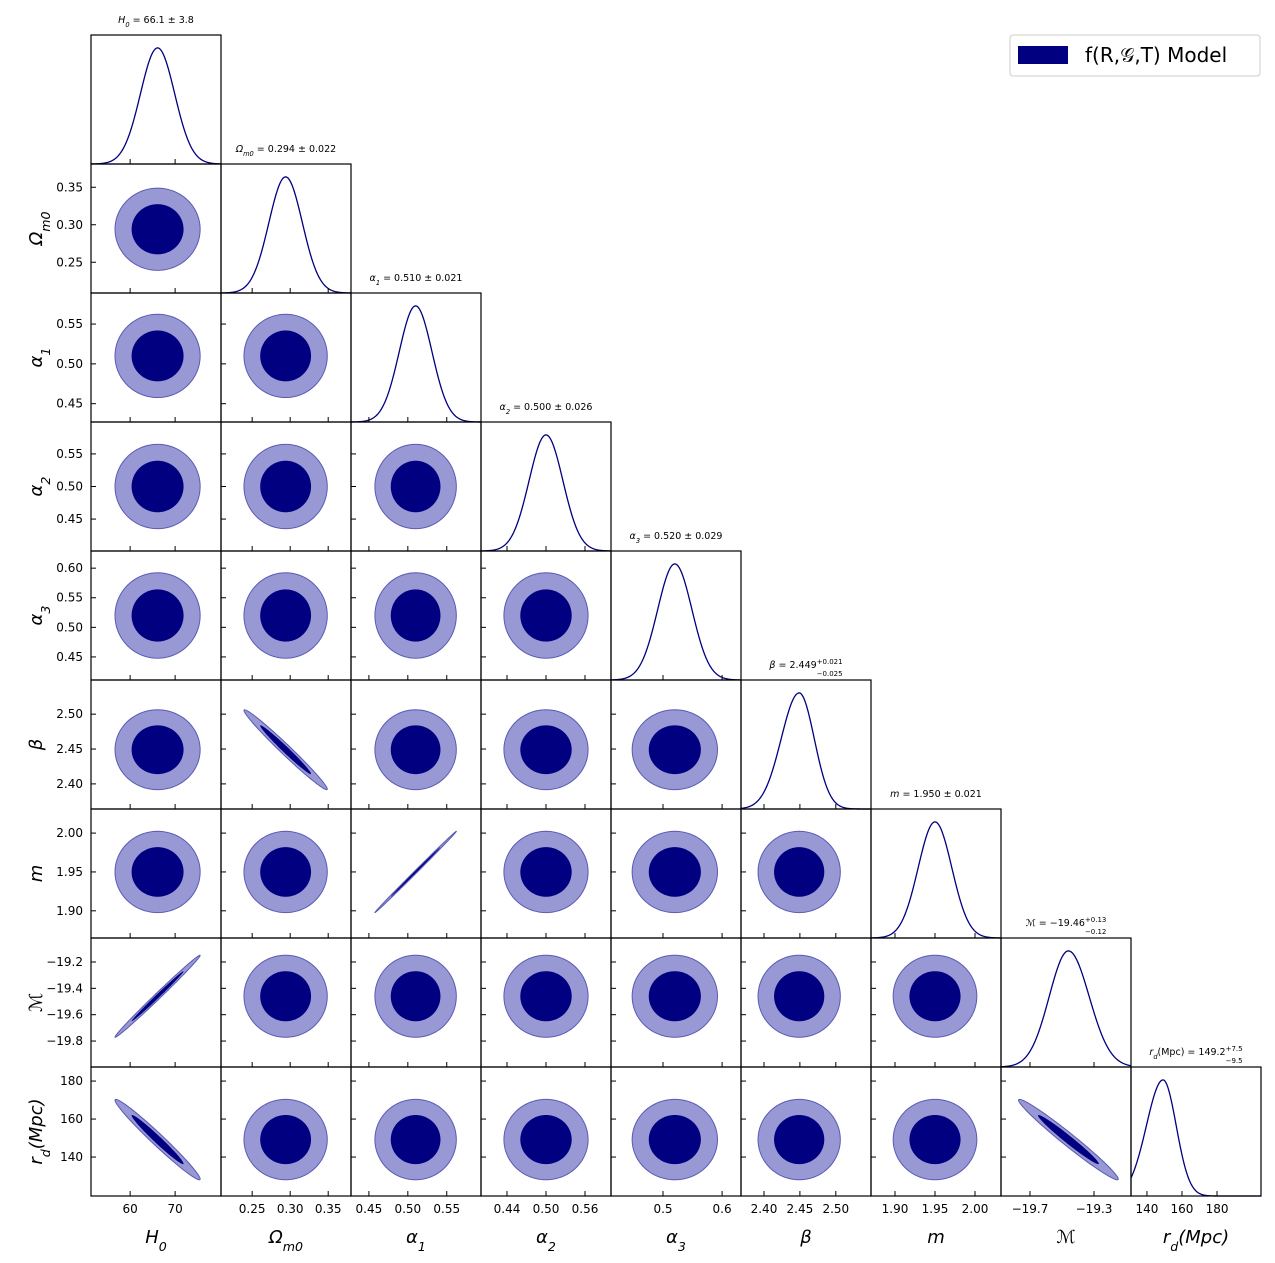 The image size is (1275, 1263). What do you see at coordinates (546, 409) in the screenshot?
I see `panel-title: α2 = 0.500 ± 0.026` at bounding box center [546, 409].